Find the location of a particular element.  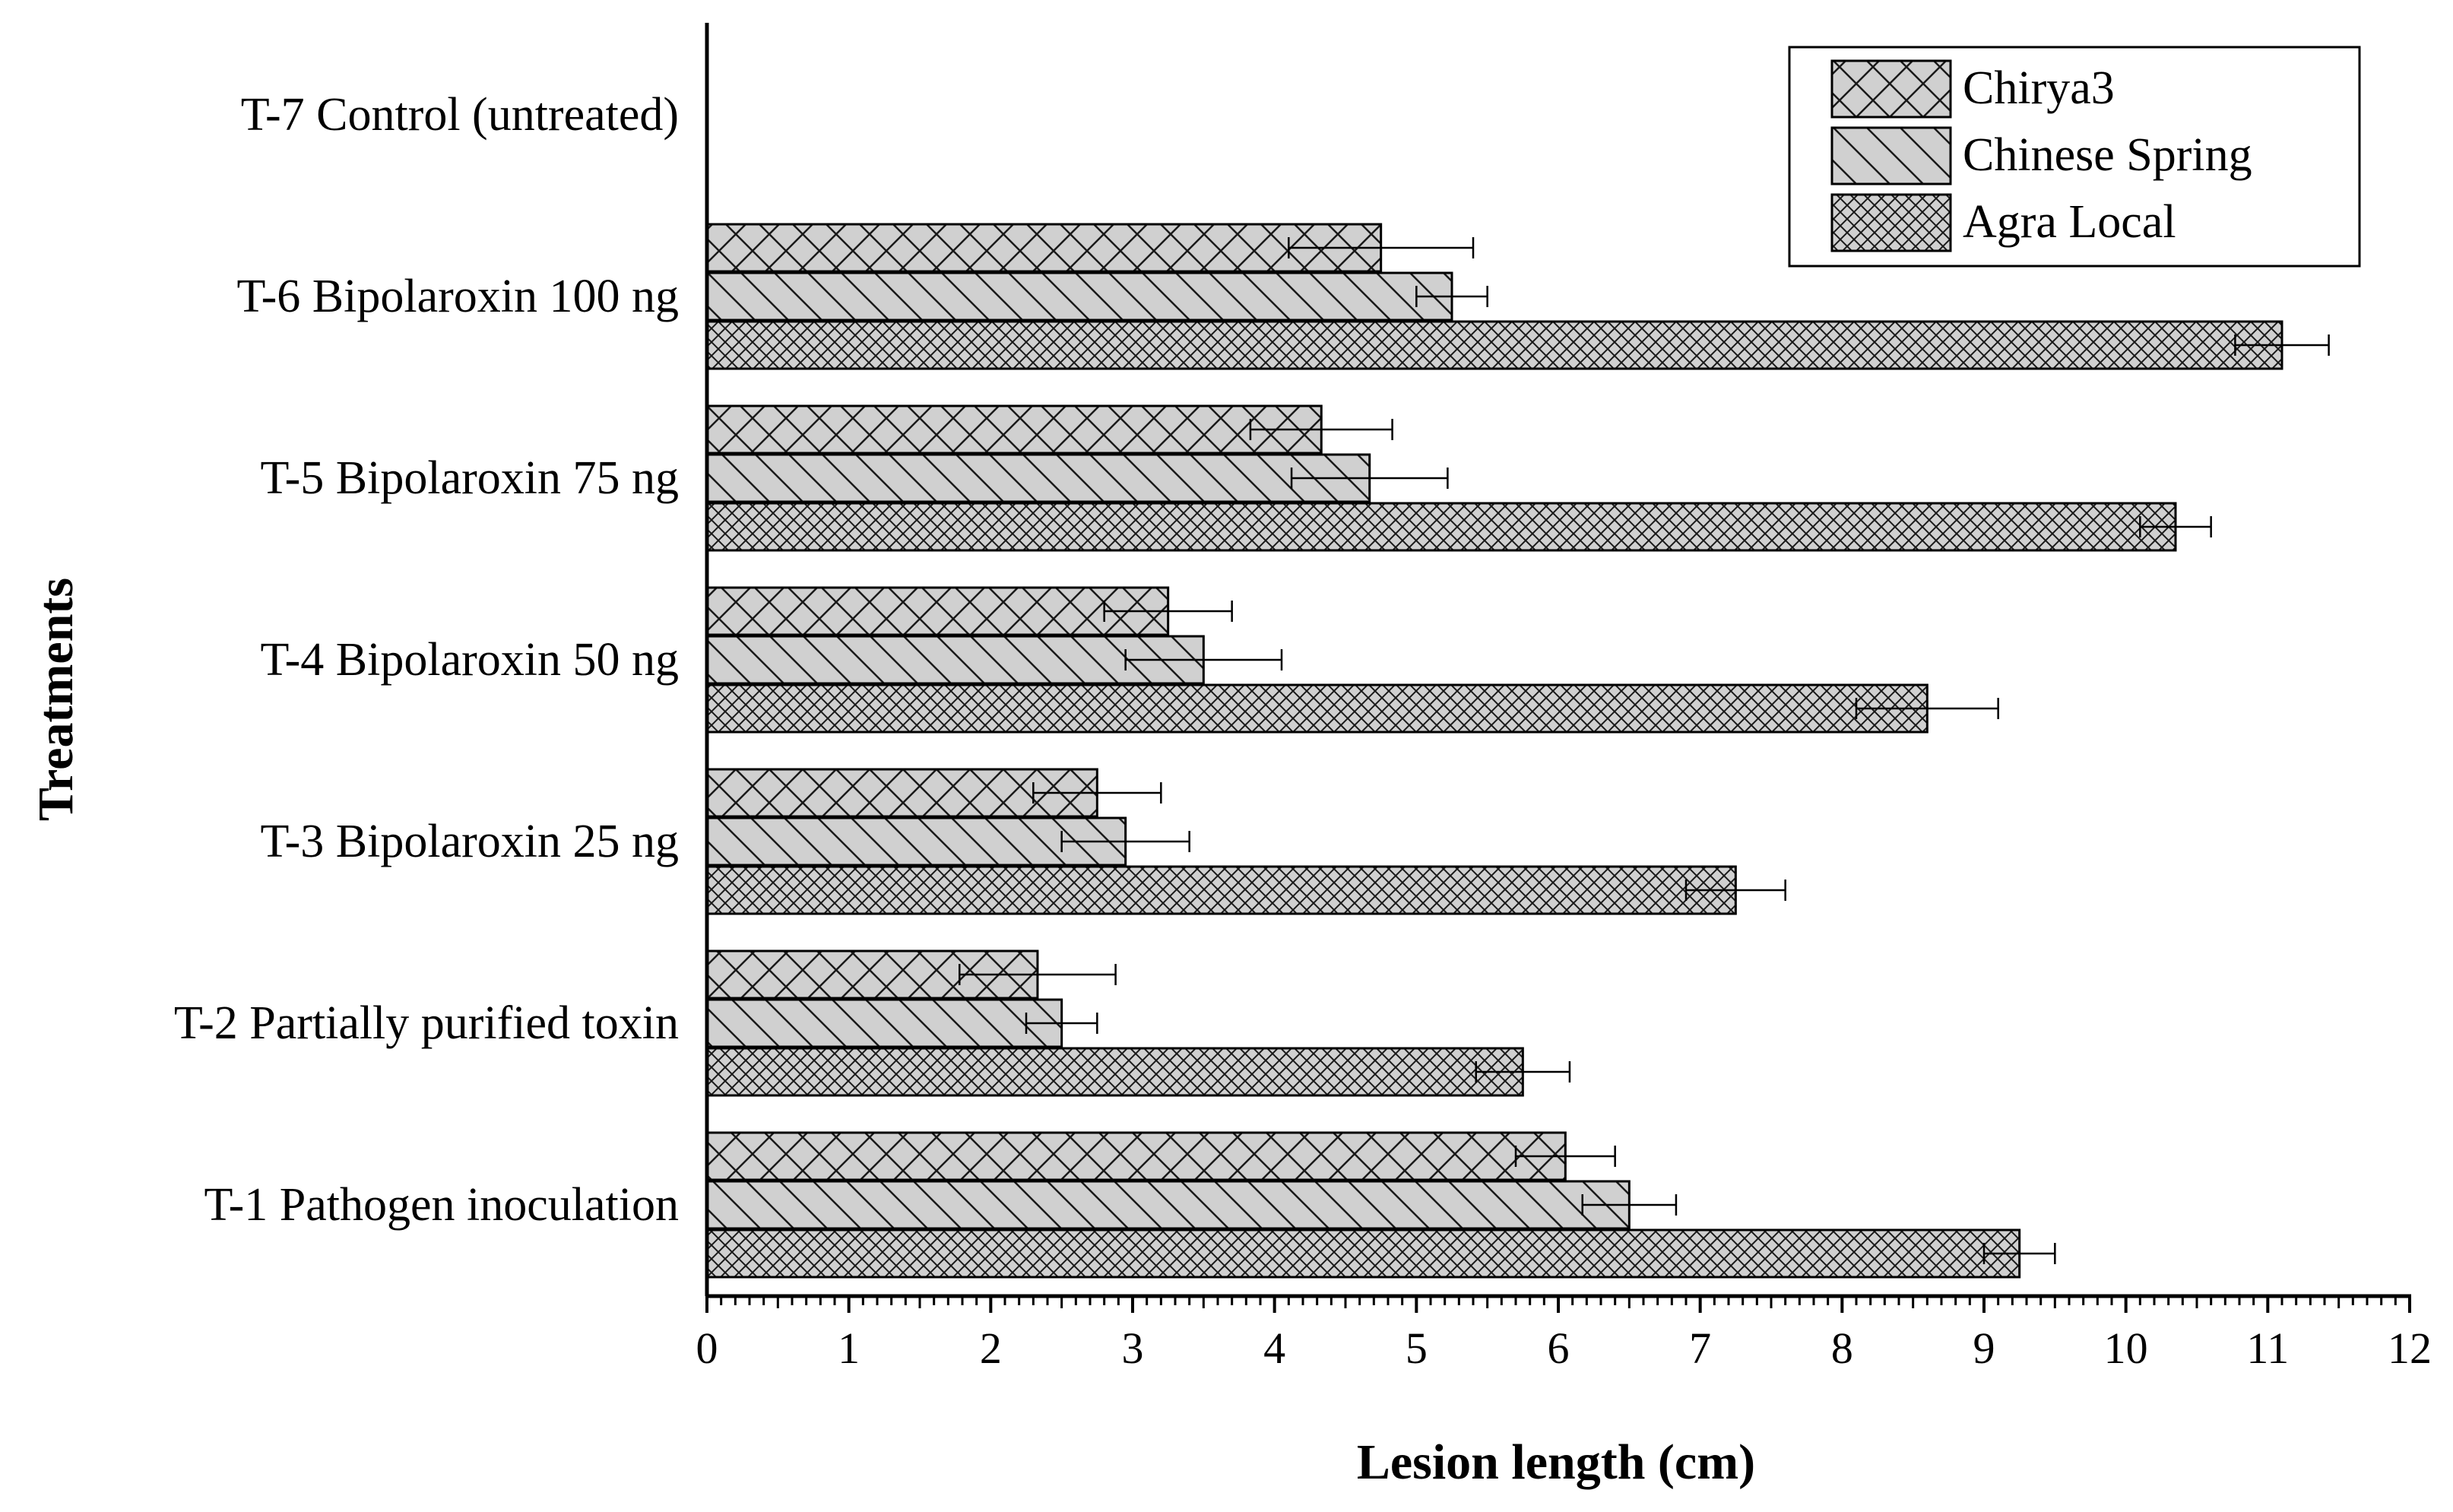

x-tick-label: 3 is located at coordinates (1133, 1348).